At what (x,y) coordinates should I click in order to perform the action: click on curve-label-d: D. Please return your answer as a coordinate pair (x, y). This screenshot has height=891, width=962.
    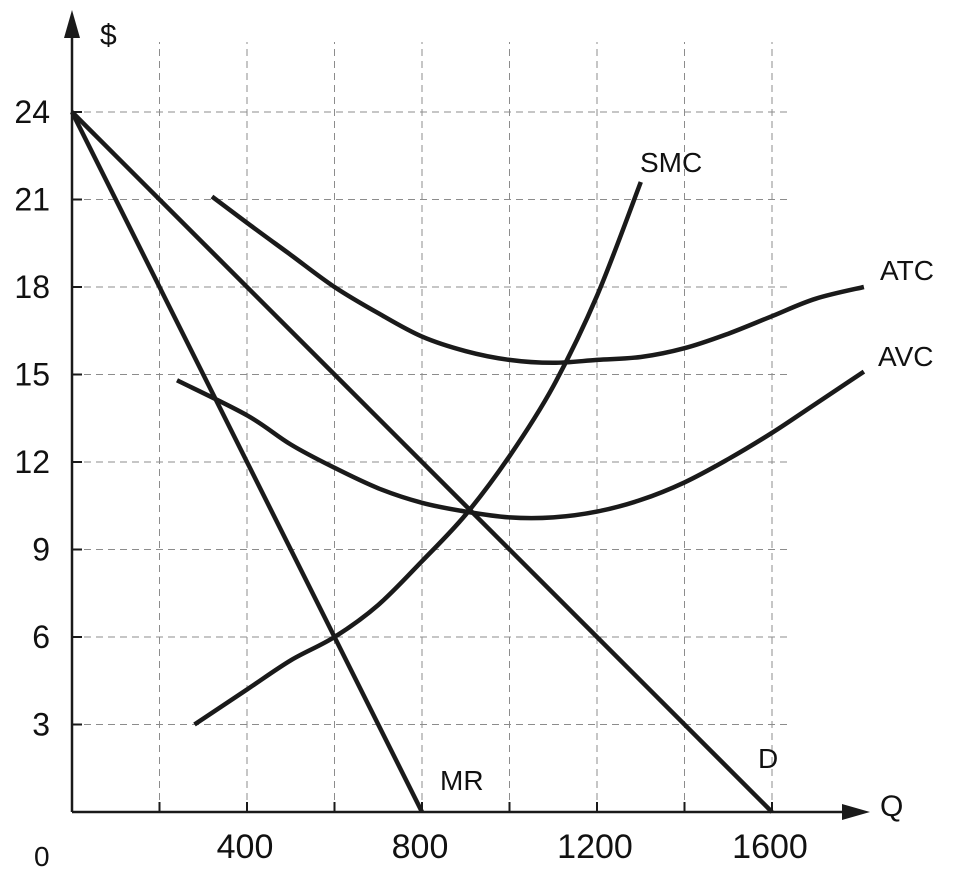
    Looking at the image, I should click on (768, 758).